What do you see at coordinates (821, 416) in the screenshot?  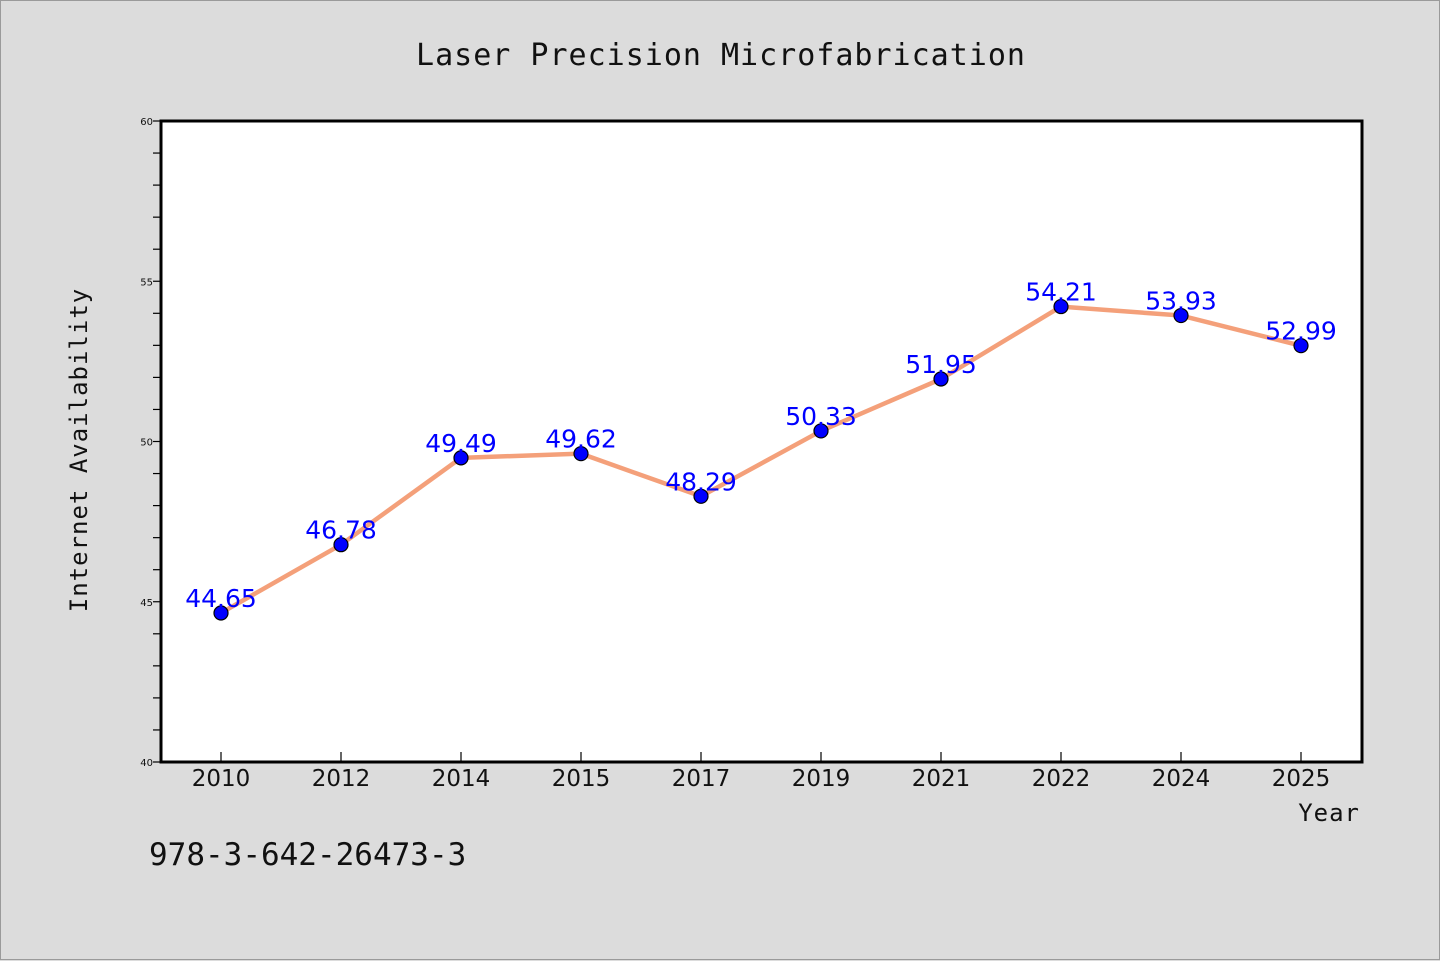 I see `data-label: 50.33` at bounding box center [821, 416].